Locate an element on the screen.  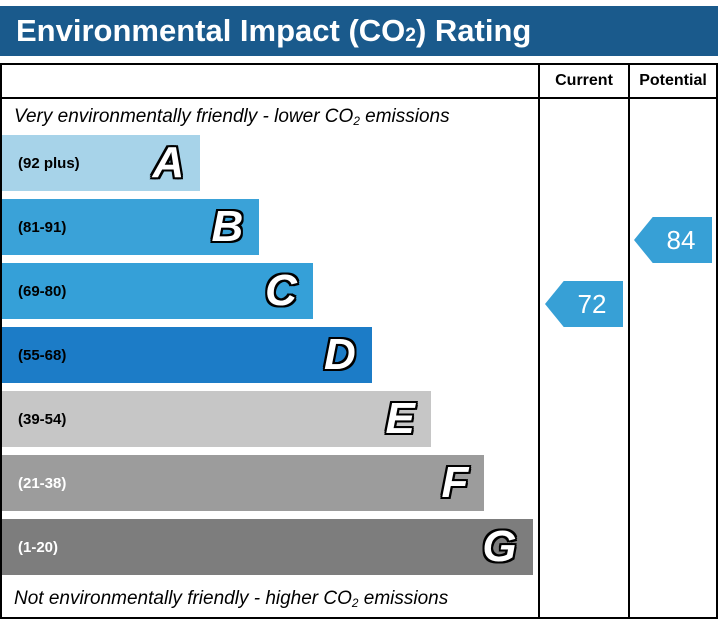
band-range-label: (81-91) is located at coordinates (42, 227).